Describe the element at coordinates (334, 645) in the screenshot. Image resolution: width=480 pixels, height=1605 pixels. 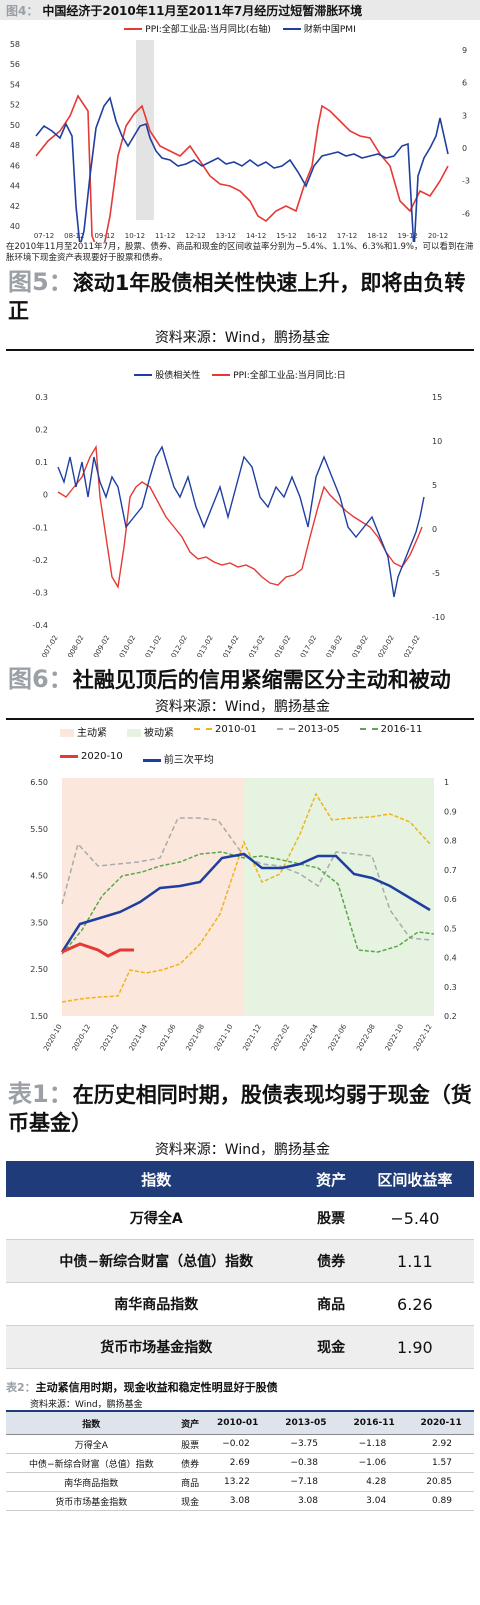
I see `fig5-x-tick: 2018-02` at that location.